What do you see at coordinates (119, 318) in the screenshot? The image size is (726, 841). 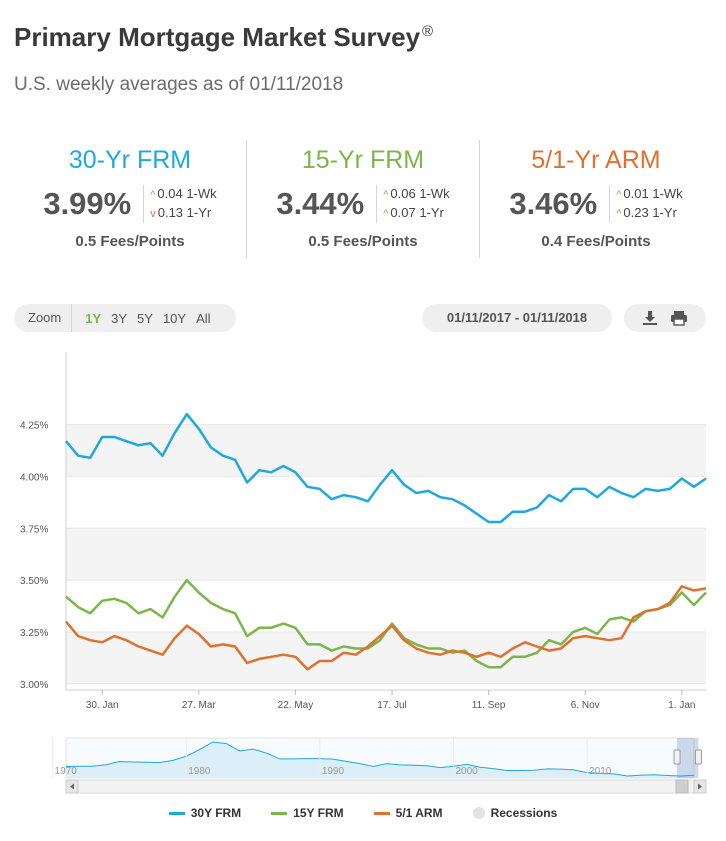 I see `zoom-3y-button: 3Y` at bounding box center [119, 318].